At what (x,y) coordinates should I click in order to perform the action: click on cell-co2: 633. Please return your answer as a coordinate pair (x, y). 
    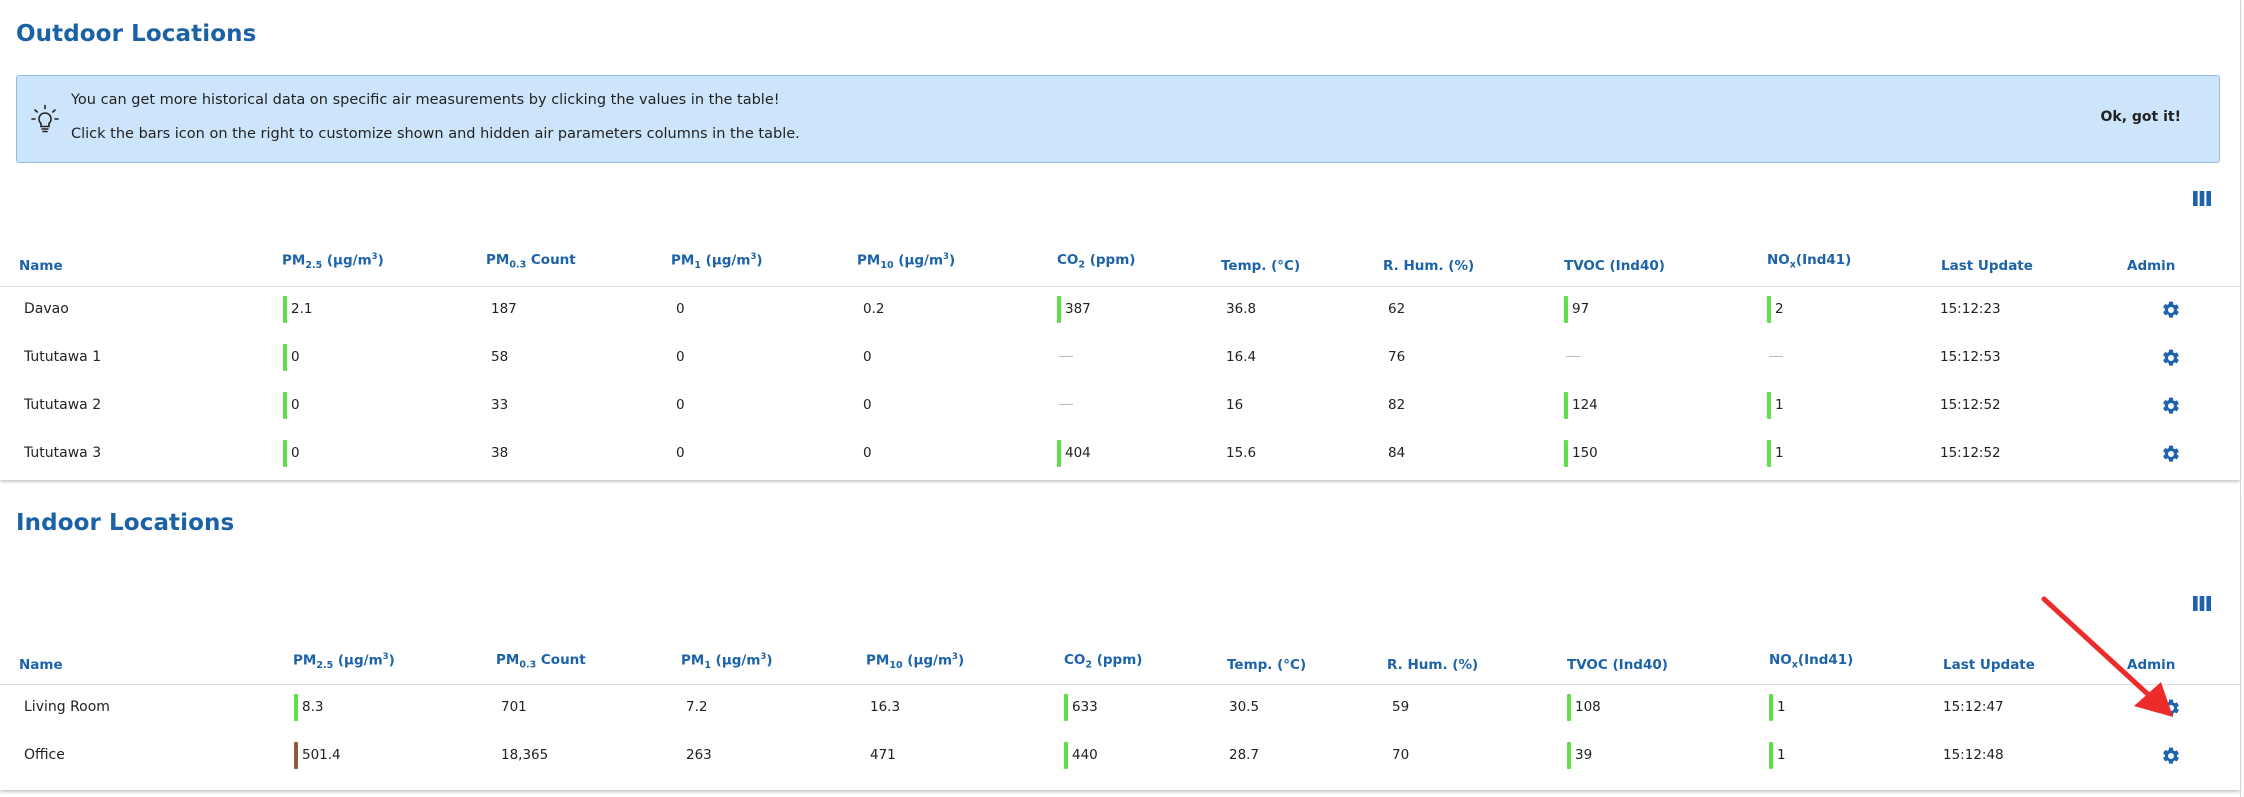
    Looking at the image, I should click on (1085, 707).